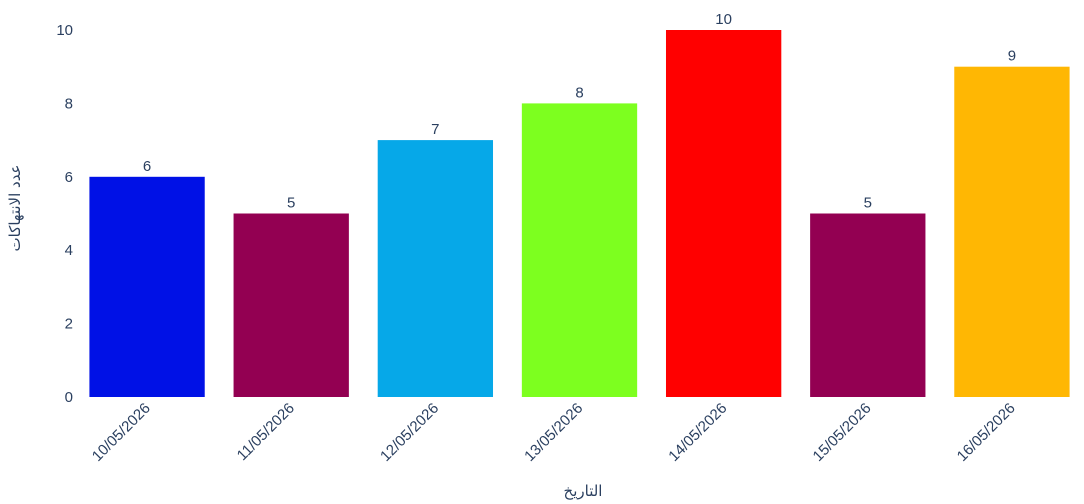 Image resolution: width=1084 pixels, height=504 pixels. Describe the element at coordinates (64, 214) in the screenshot. I see `y-axis-ticks: 0 2 4 6 8 10` at that location.